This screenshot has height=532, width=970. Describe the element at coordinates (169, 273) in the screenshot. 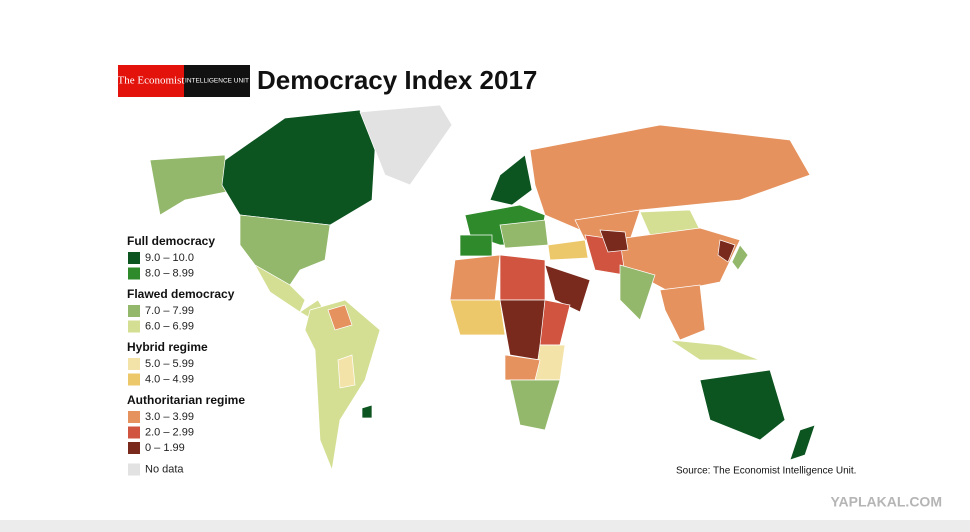

I see `legend-label: 8.0 – 8.99` at that location.